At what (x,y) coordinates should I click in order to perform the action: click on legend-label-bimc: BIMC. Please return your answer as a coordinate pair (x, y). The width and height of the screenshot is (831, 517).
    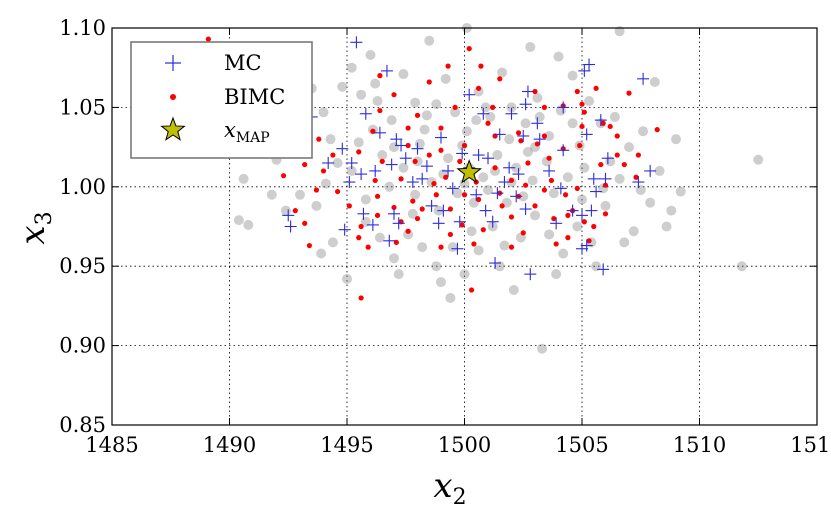
    Looking at the image, I should click on (254, 97).